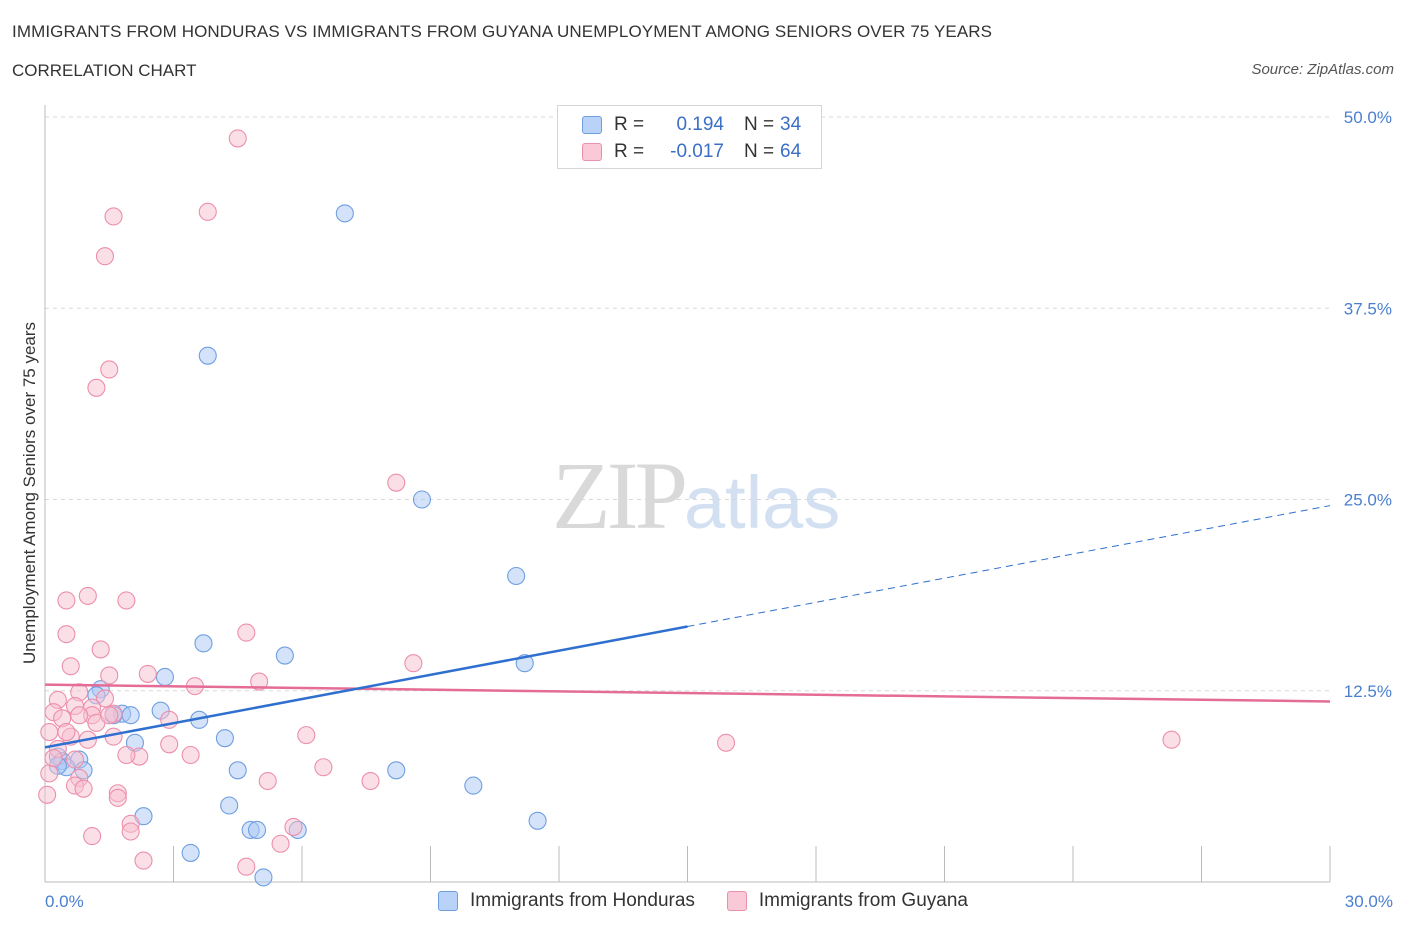 The height and width of the screenshot is (930, 1406). What do you see at coordinates (700, 124) in the screenshot?
I see `r-value: 0.194` at bounding box center [700, 124].